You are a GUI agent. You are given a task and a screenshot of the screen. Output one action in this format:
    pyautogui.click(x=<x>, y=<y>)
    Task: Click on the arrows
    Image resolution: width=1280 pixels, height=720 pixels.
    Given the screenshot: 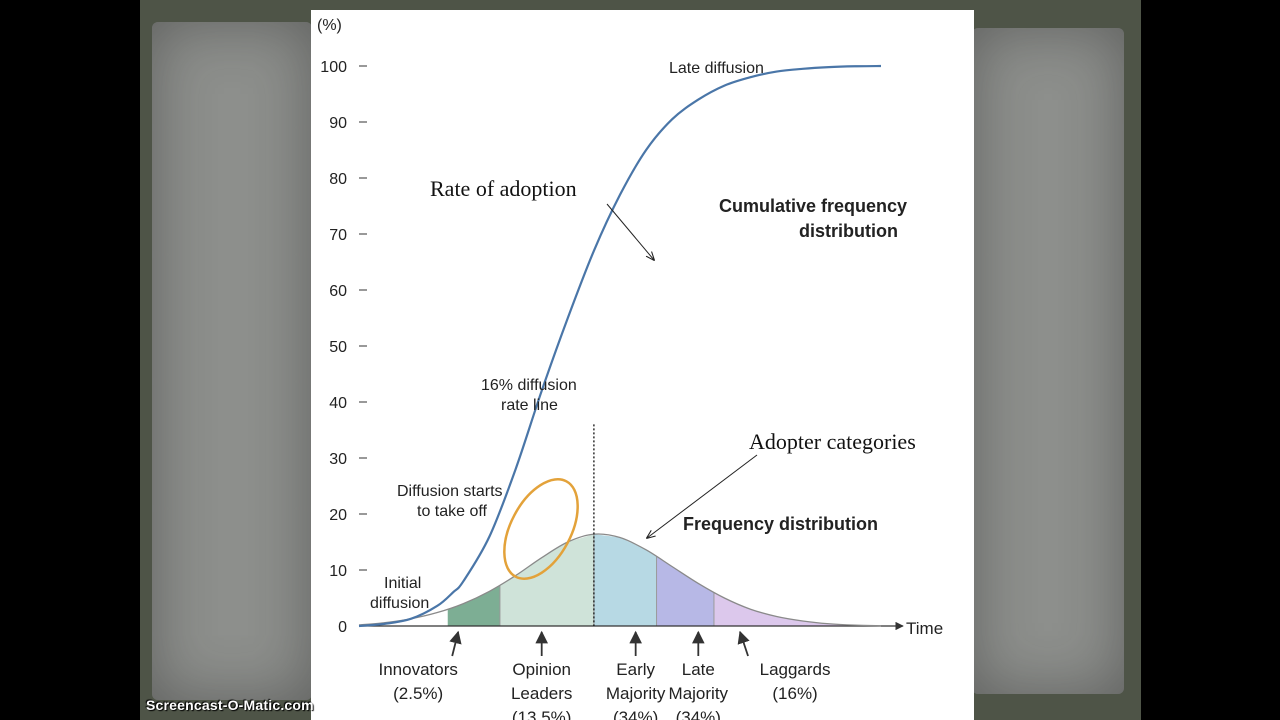 What is the action you would take?
    pyautogui.click(x=682, y=370)
    